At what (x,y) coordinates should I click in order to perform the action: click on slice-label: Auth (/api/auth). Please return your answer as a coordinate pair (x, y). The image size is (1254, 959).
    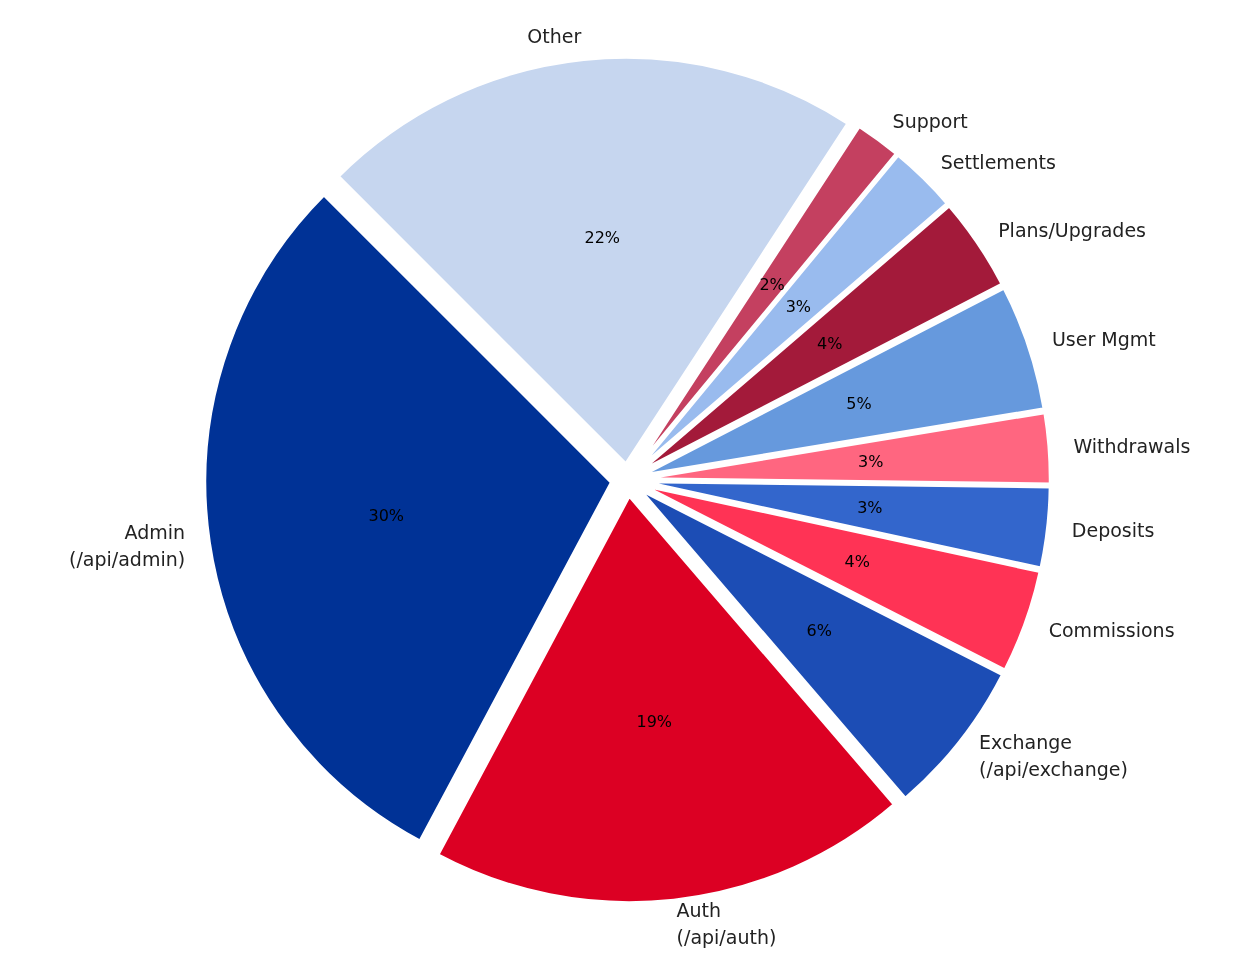
    Looking at the image, I should click on (726, 923).